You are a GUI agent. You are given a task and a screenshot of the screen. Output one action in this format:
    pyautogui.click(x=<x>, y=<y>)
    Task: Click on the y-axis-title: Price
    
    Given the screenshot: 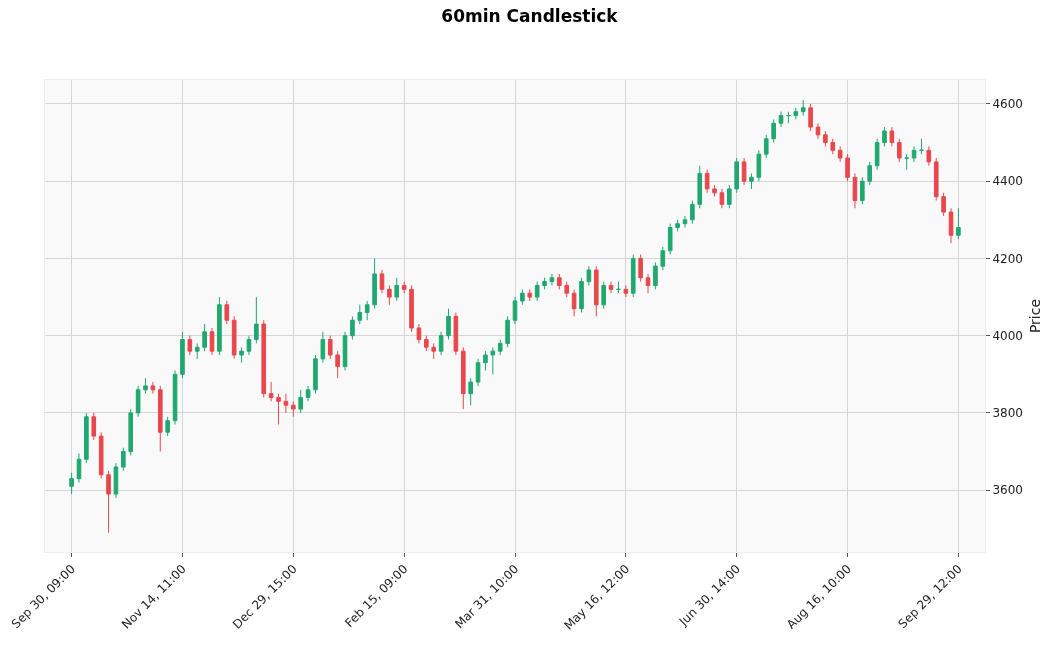 What is the action you would take?
    pyautogui.click(x=1035, y=316)
    